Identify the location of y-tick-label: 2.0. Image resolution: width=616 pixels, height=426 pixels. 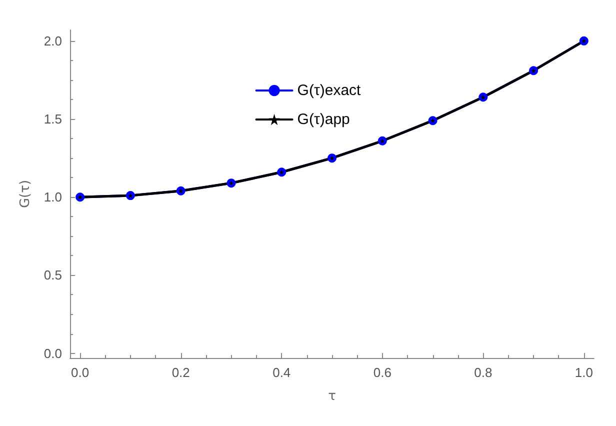
(53, 40).